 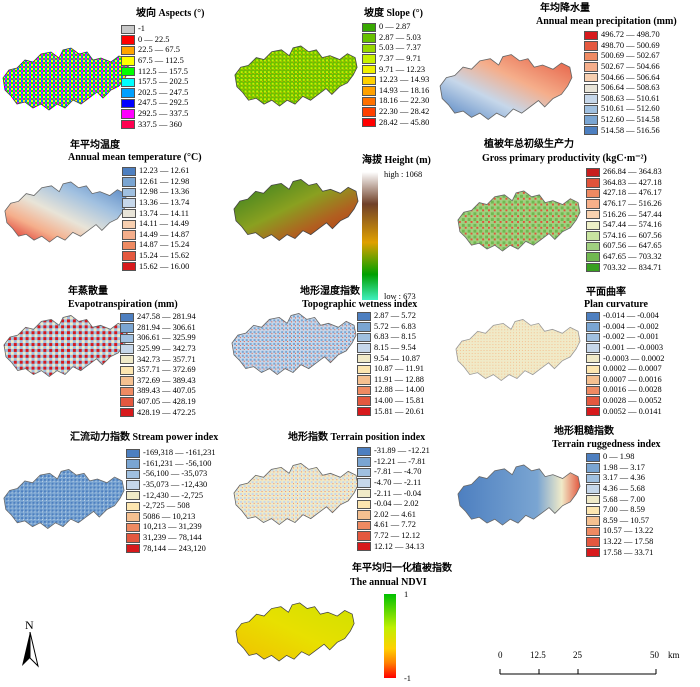 What do you see at coordinates (163, 114) in the screenshot?
I see `legend-label: 292.5 — 337.5` at bounding box center [163, 114].